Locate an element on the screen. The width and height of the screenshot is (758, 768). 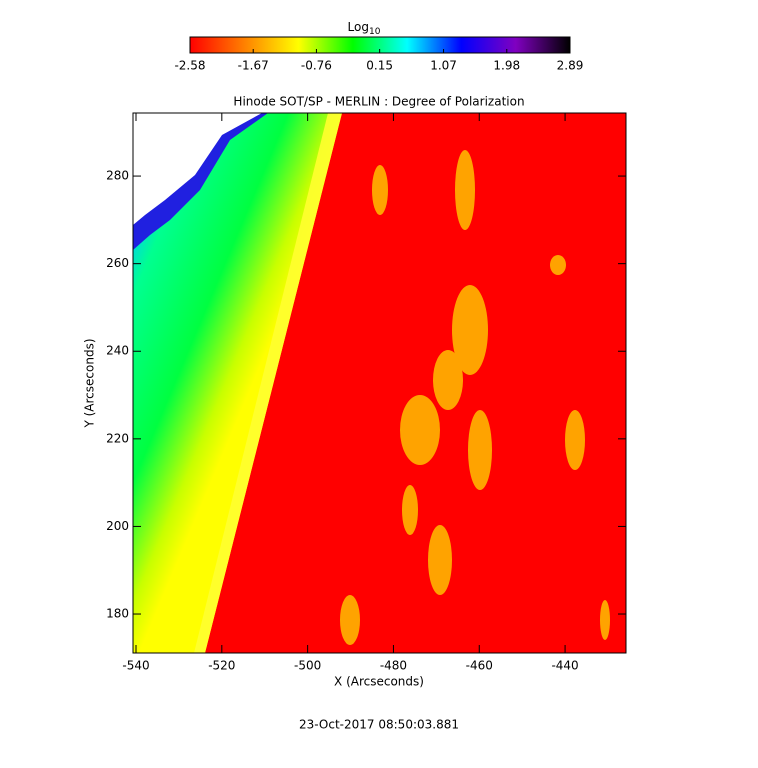
y-axis-label: Y (Arcseconds) is located at coordinates (90, 383).